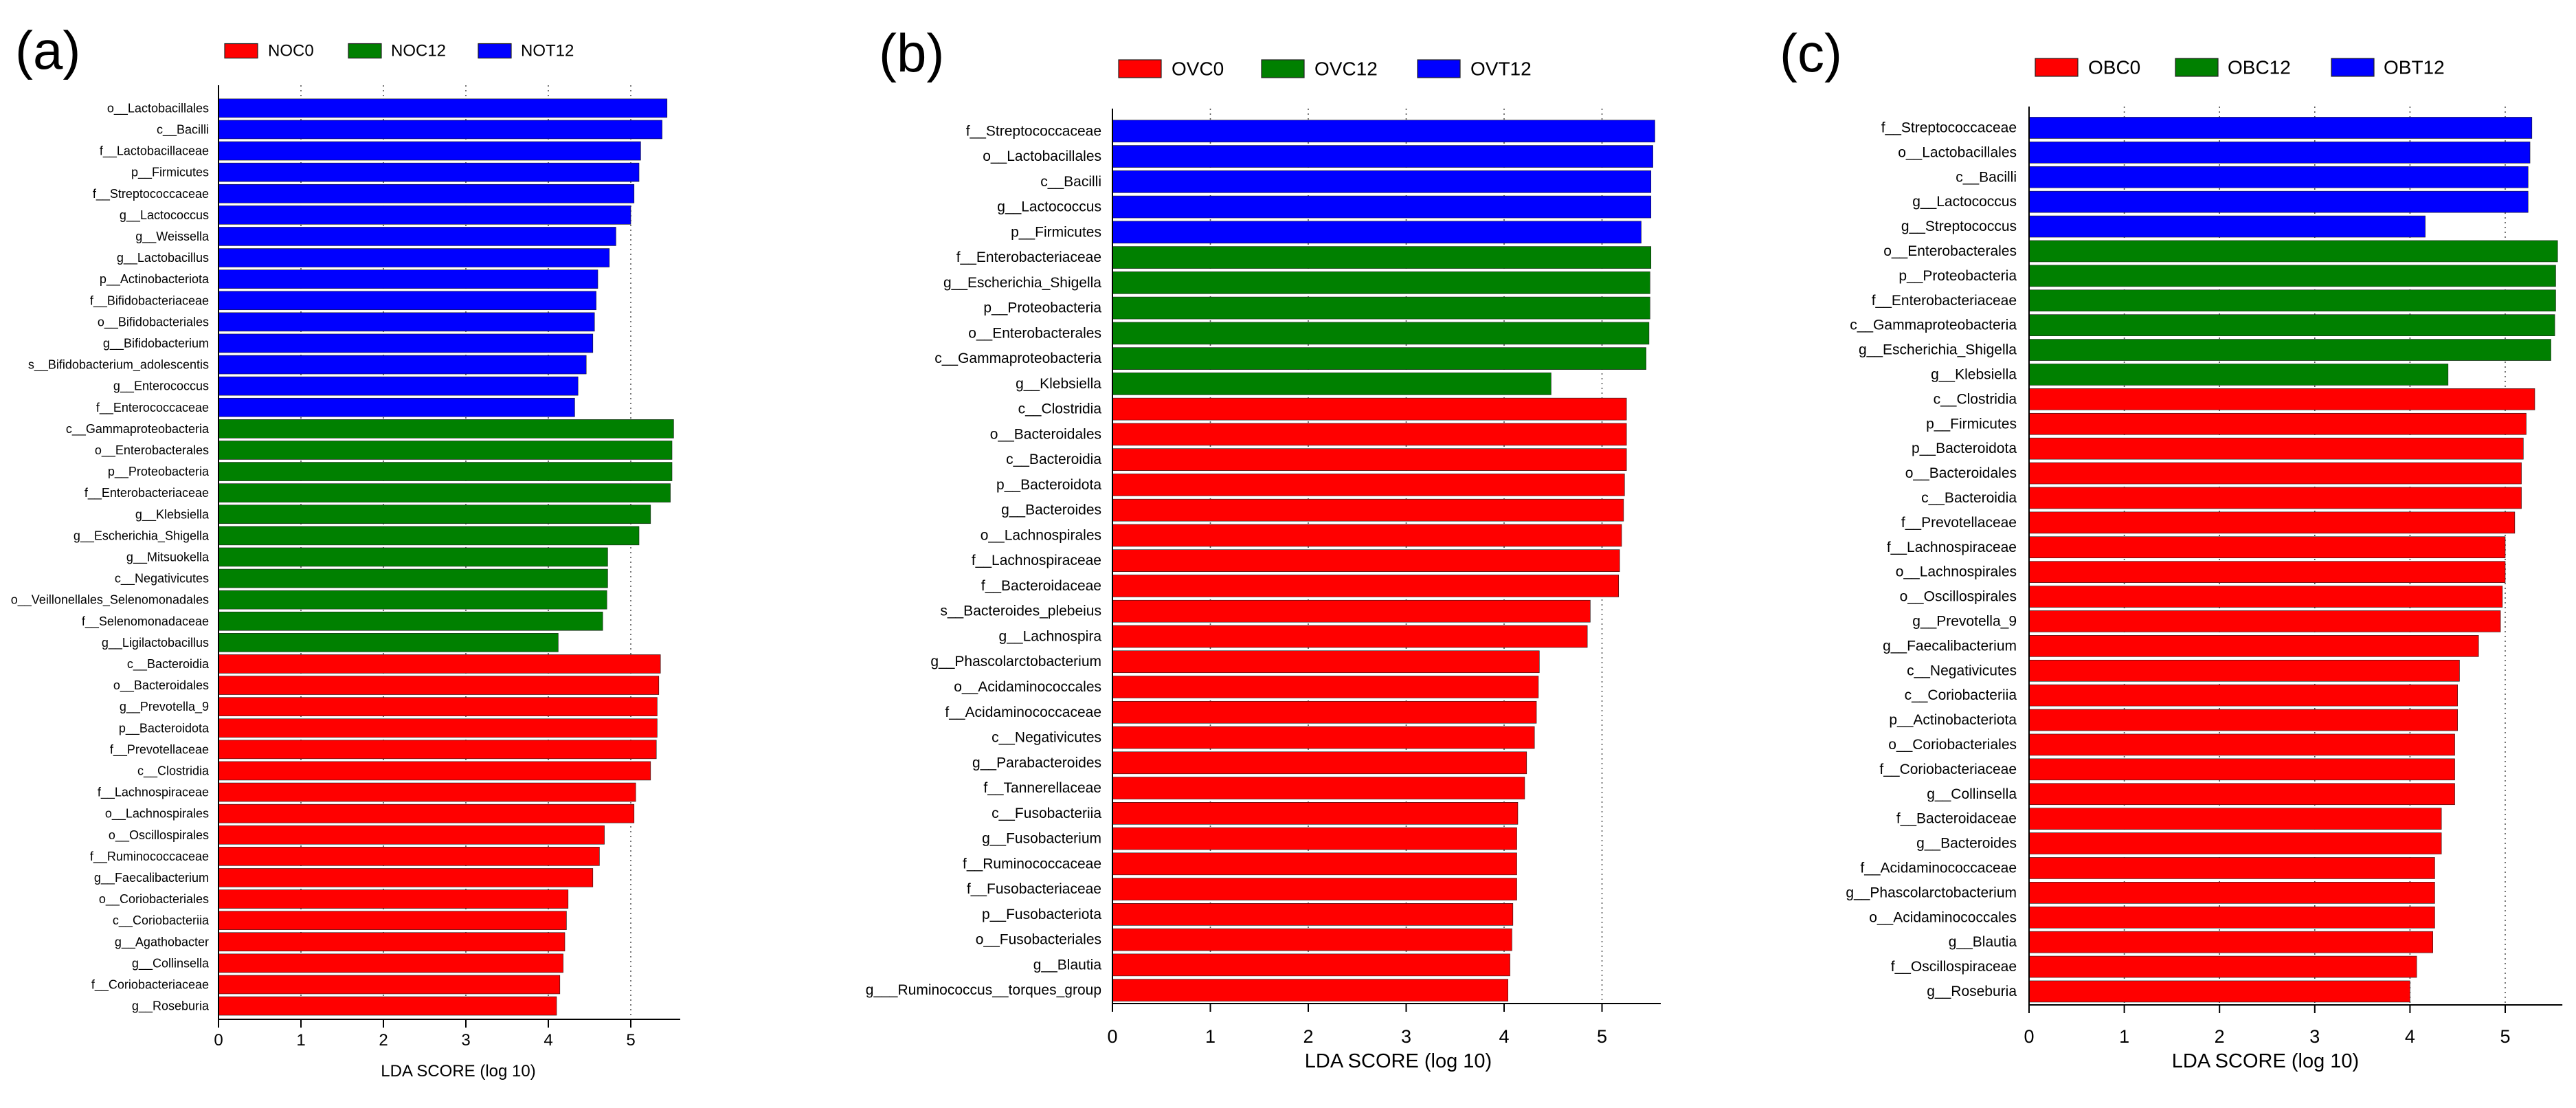  Describe the element at coordinates (392, 921) in the screenshot. I see `bar-c-coriobacteriia` at that location.